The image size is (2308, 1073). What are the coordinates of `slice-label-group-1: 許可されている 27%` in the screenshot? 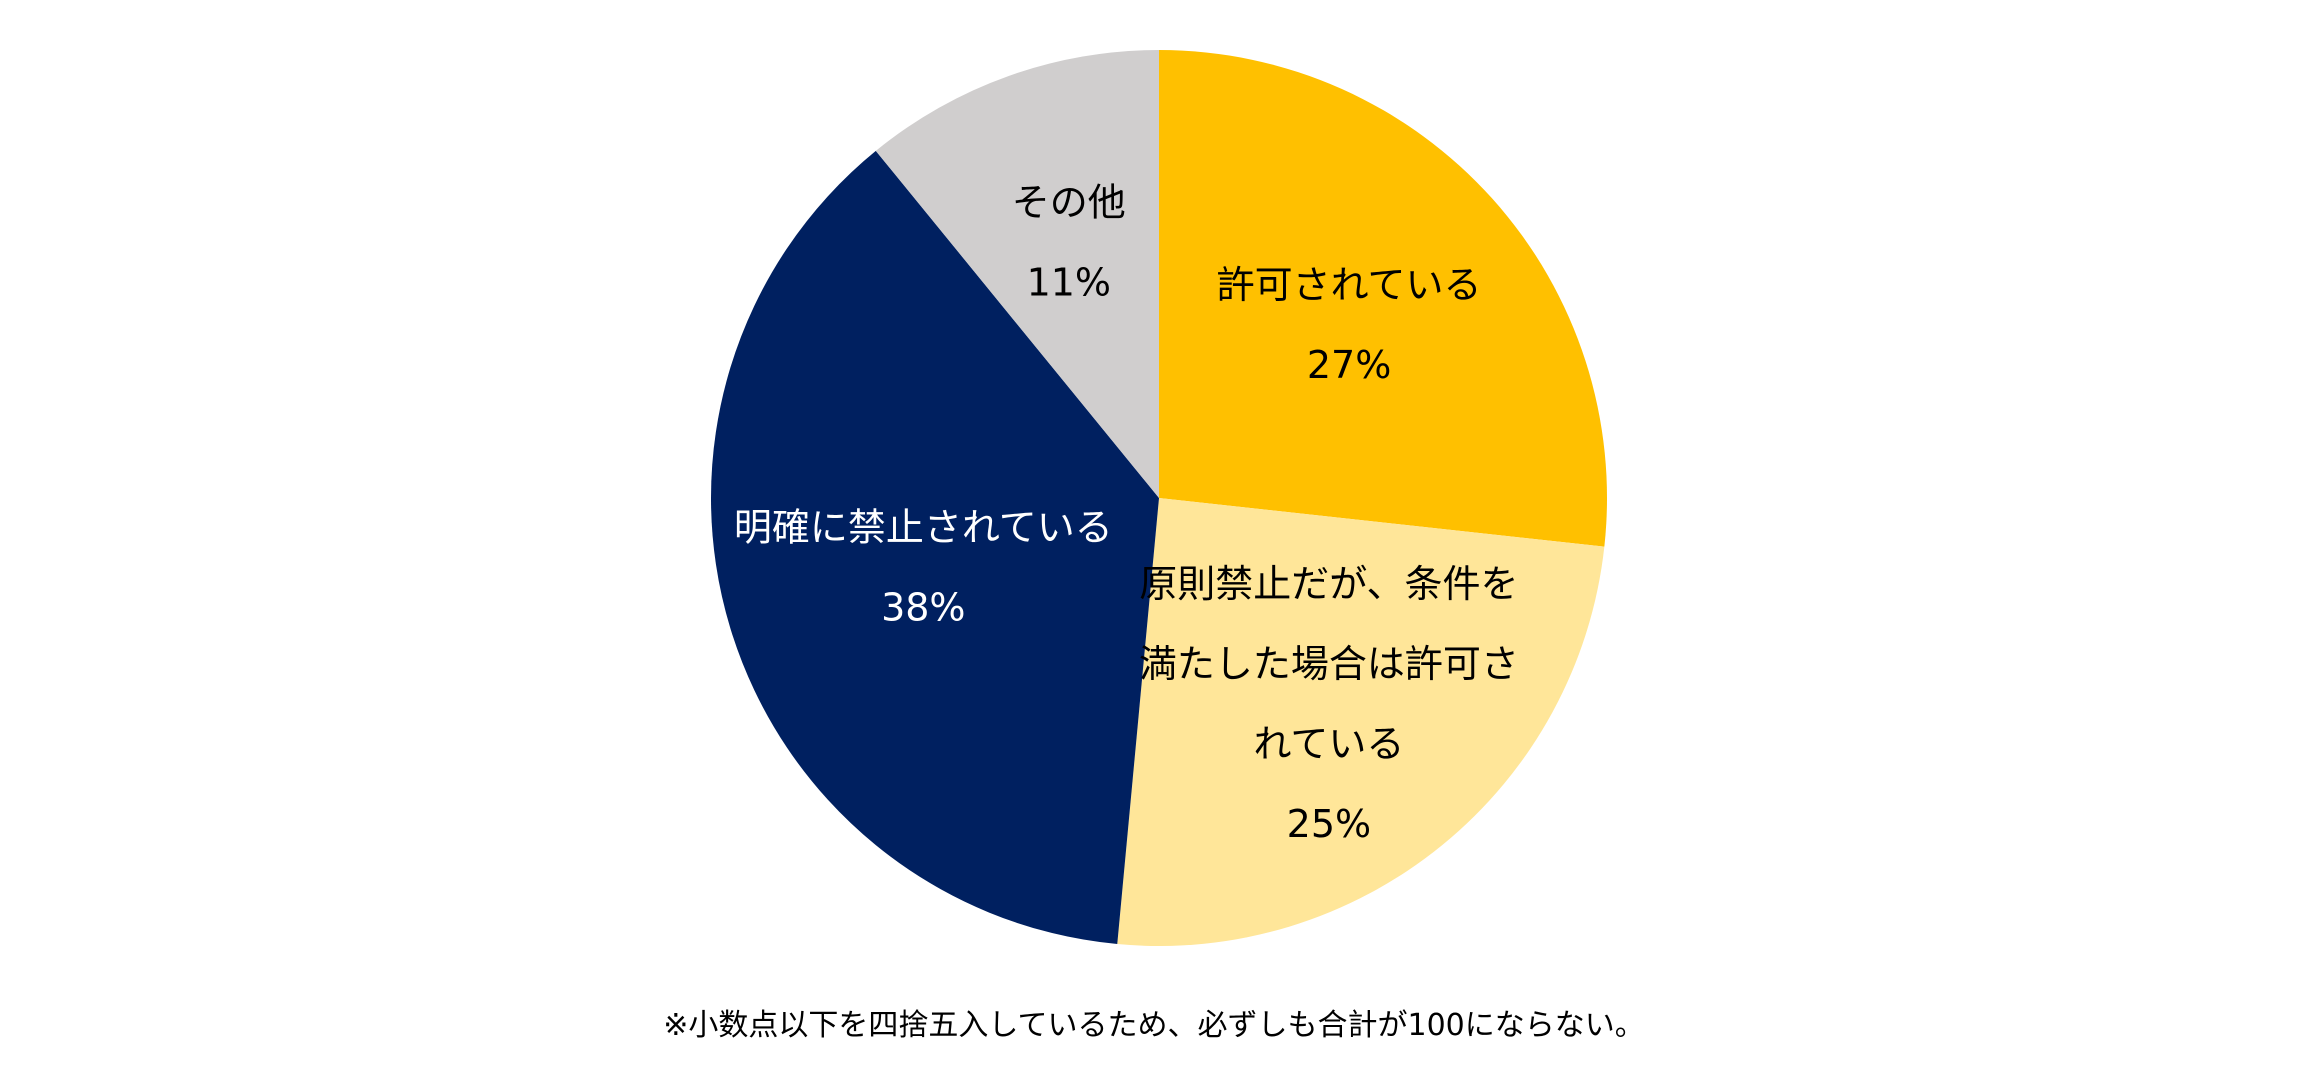 It's located at (1349, 325).